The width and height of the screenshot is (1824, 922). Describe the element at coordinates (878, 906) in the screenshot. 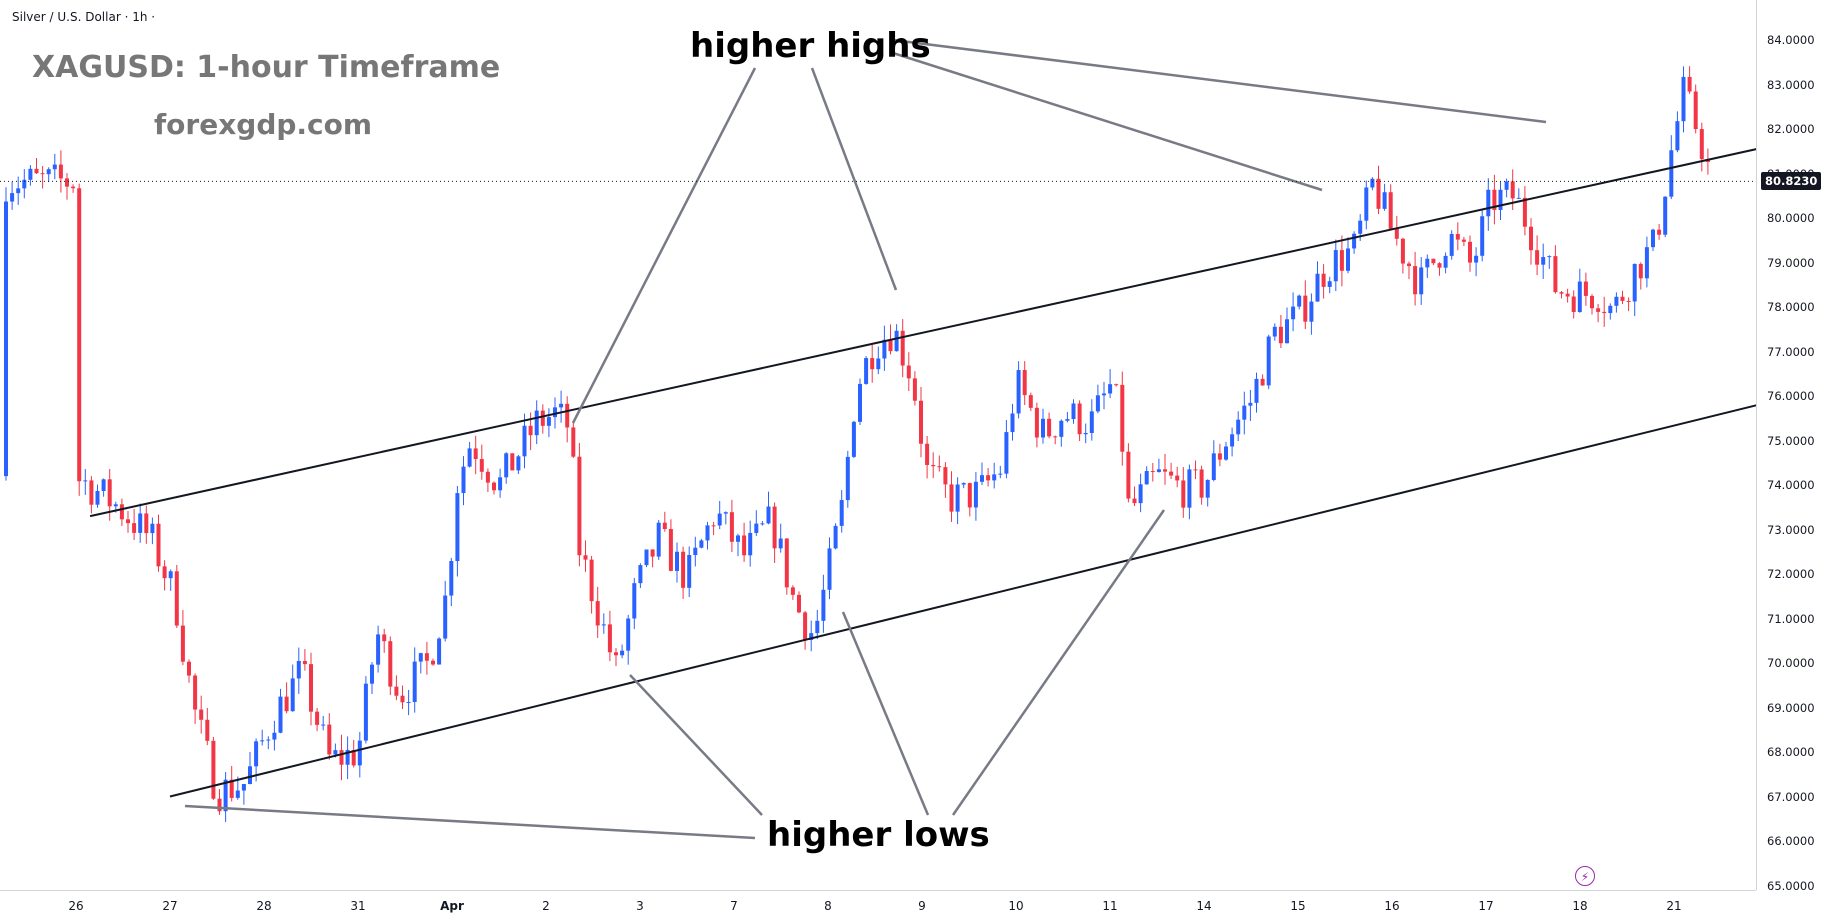

I see `time-scale: 26 27 28 31 Apr 2 3 7 8 9 10 11 14 15 16 17 18 21` at that location.